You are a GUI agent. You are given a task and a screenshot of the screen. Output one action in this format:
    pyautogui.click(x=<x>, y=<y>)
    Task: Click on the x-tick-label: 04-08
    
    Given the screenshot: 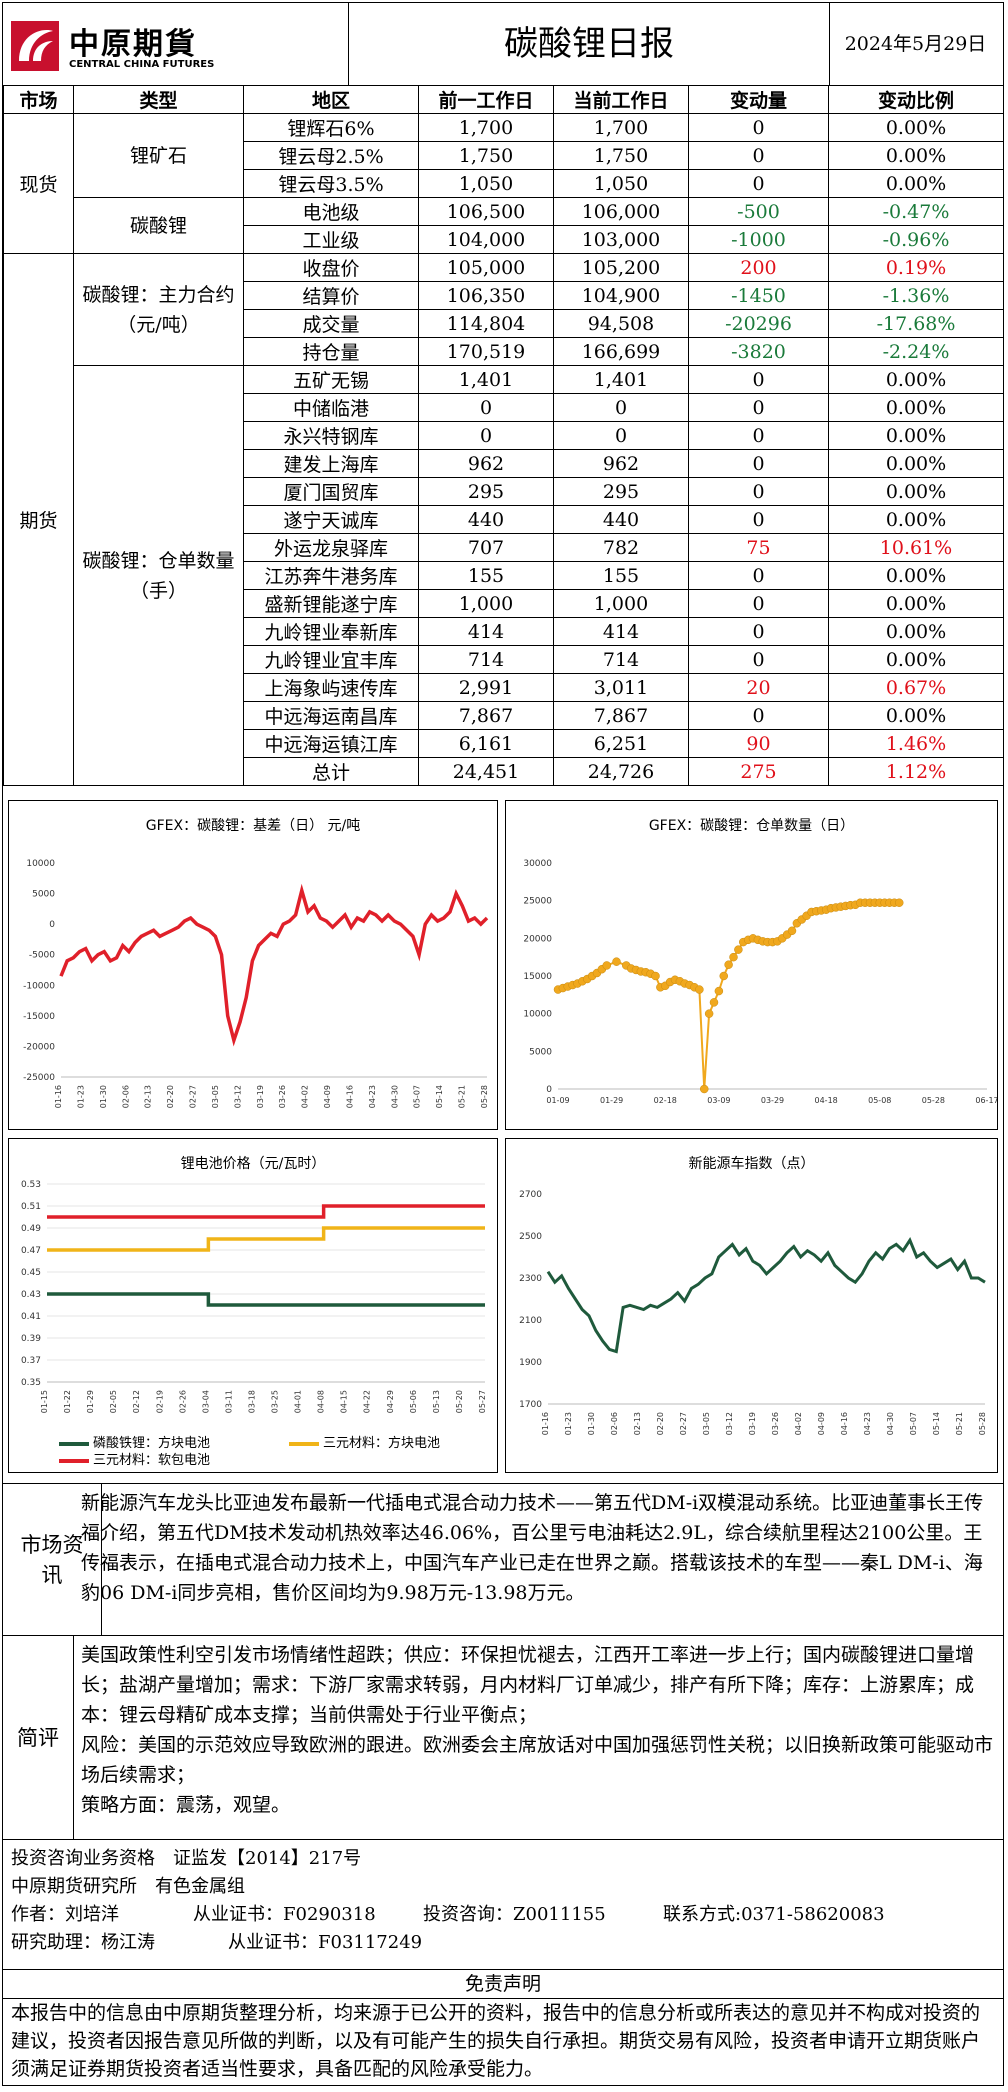 What is the action you would take?
    pyautogui.click(x=321, y=1401)
    